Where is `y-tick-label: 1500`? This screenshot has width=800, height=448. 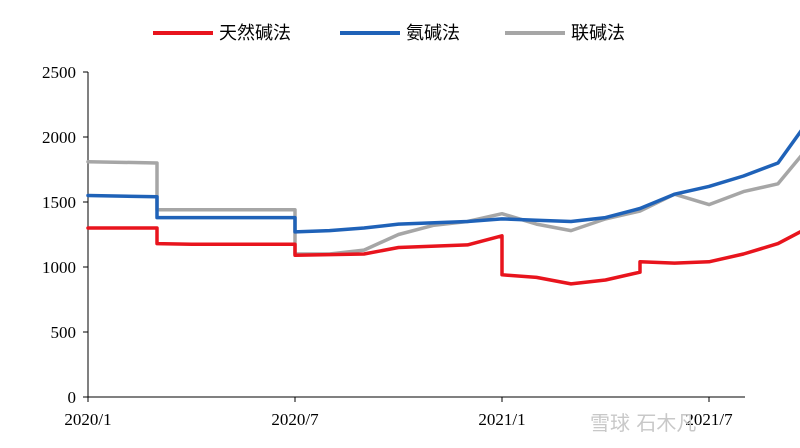 y-tick-label: 1500 is located at coordinates (59, 202).